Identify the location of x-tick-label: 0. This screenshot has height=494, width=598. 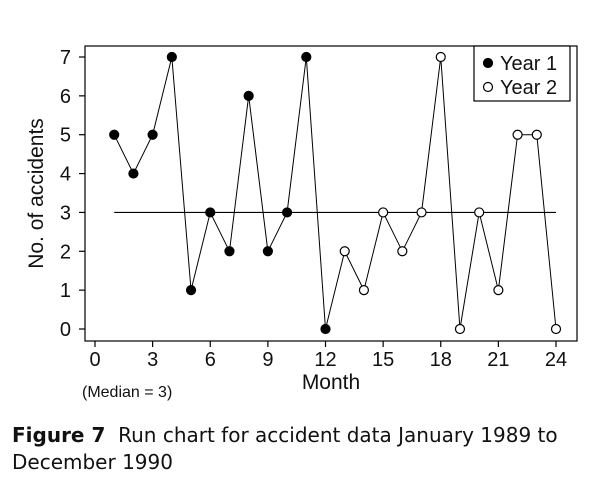
(94, 360).